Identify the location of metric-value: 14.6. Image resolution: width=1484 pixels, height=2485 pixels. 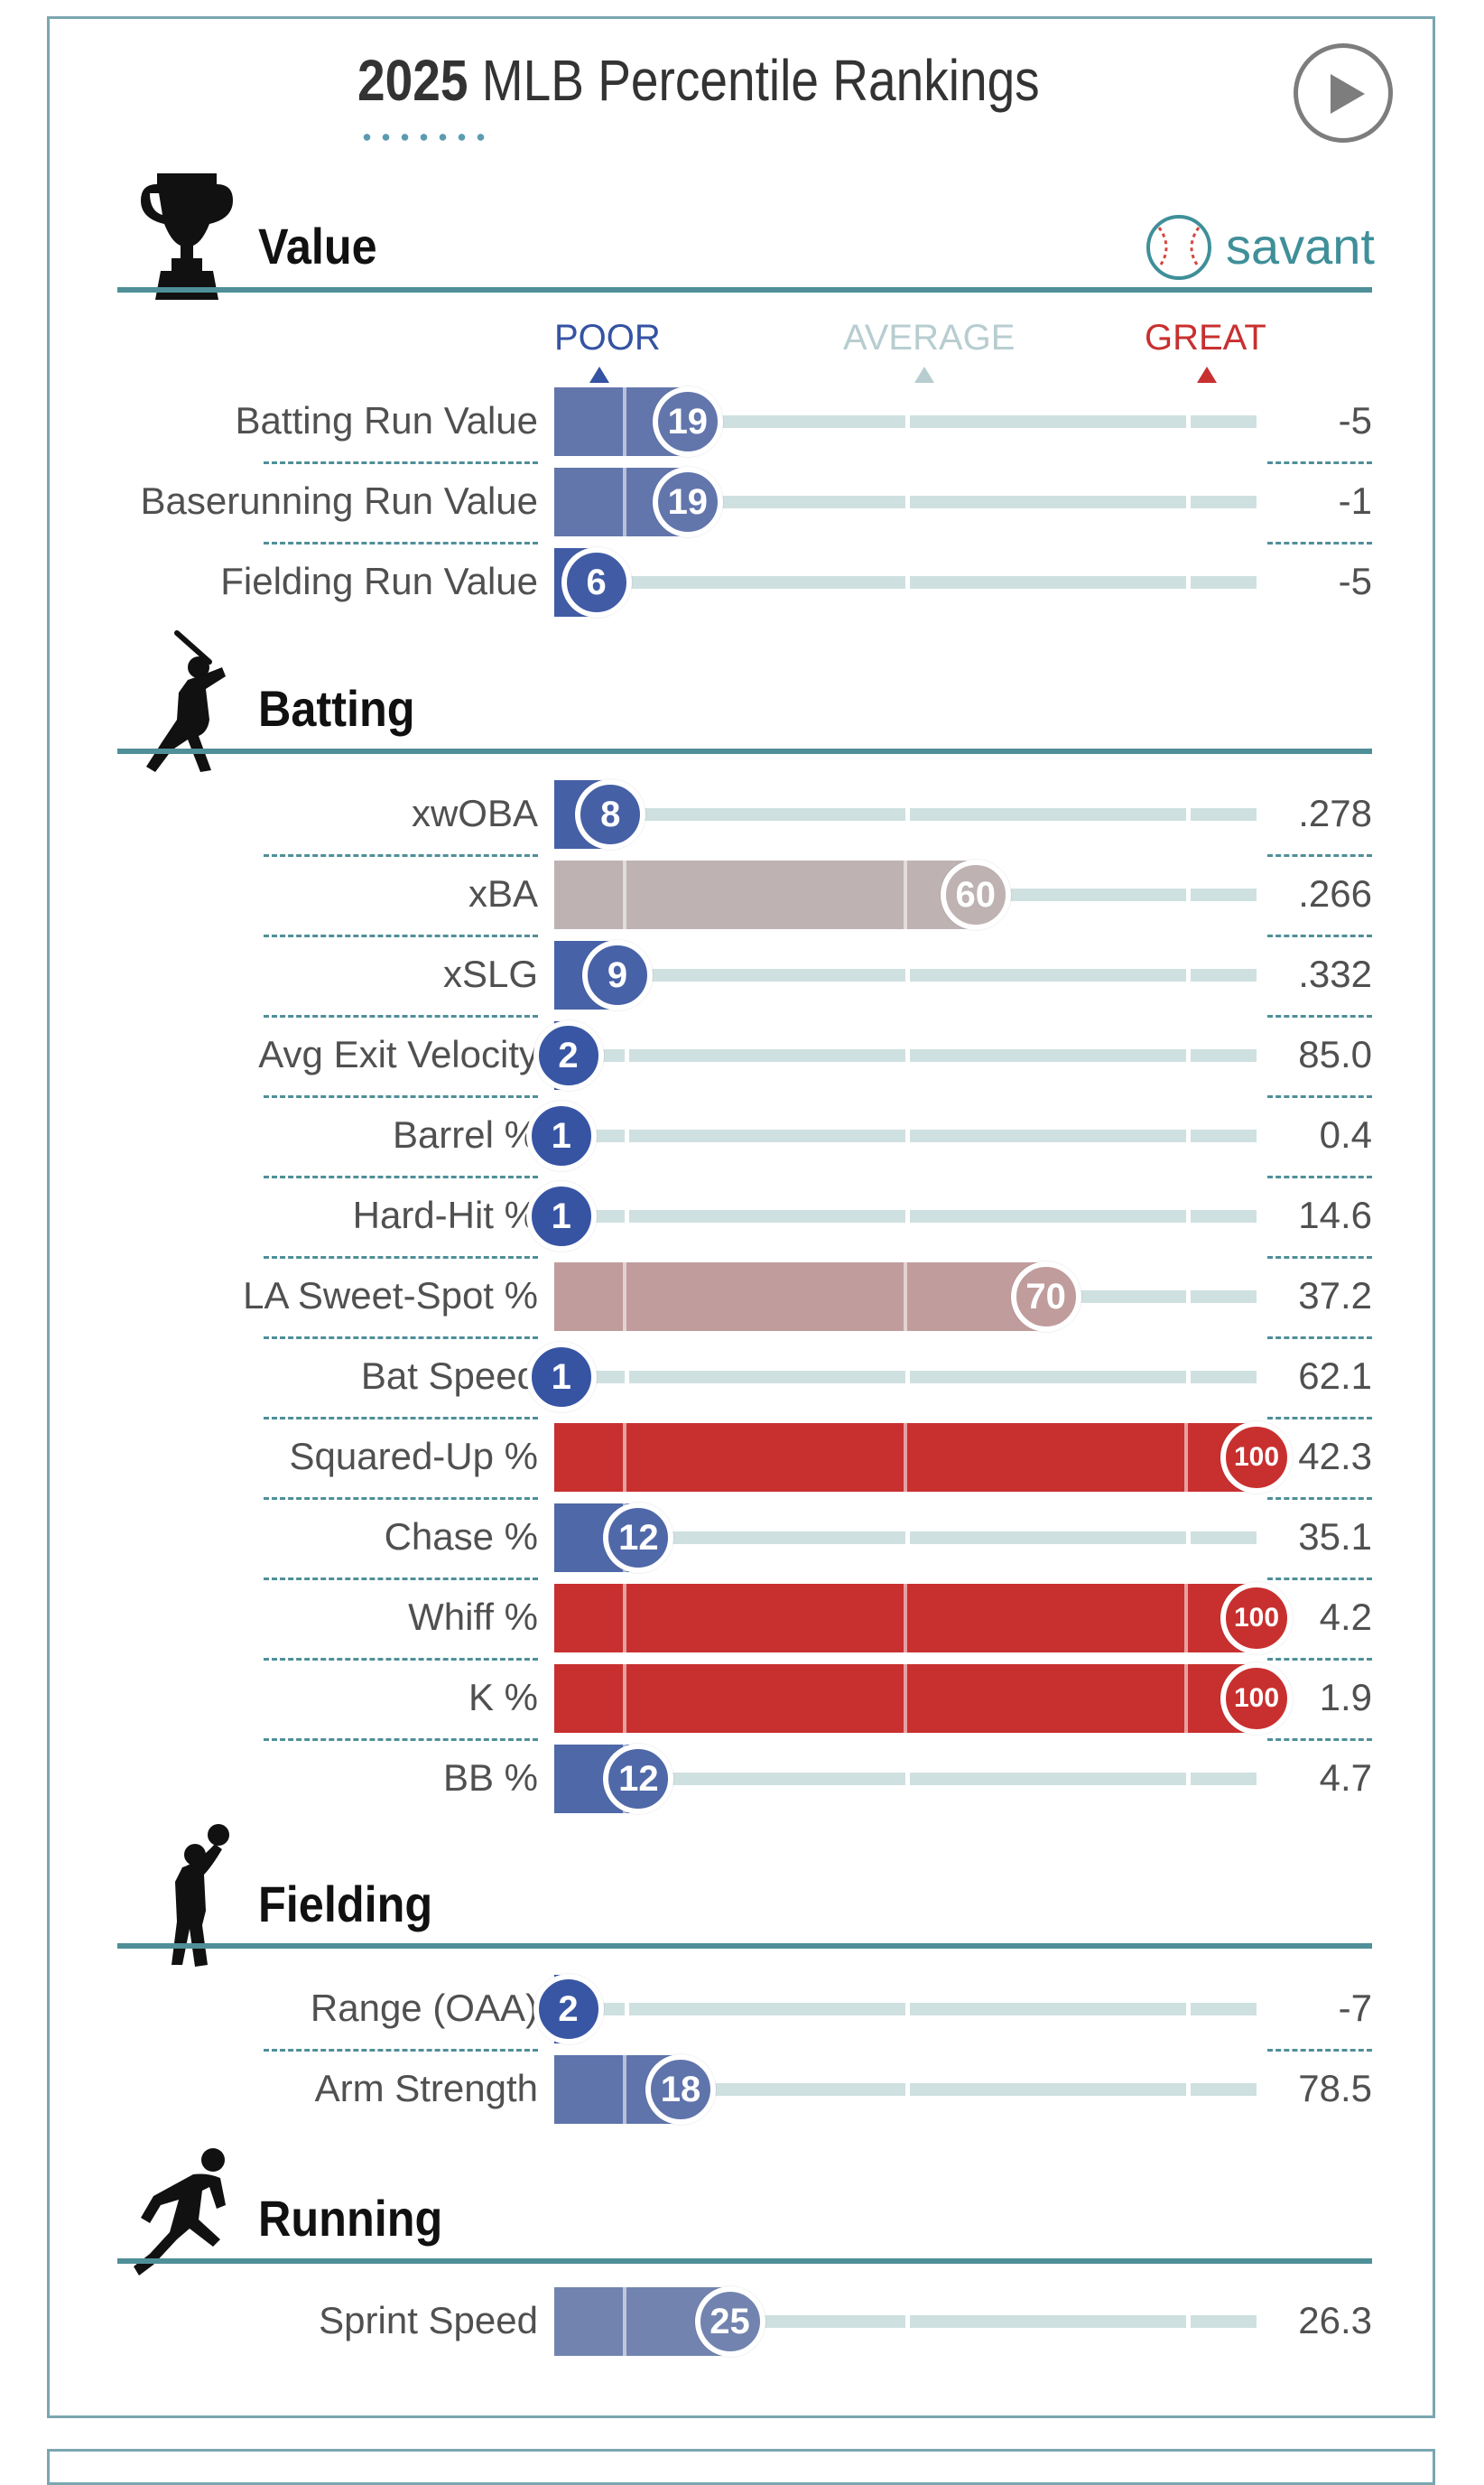
(1335, 1215).